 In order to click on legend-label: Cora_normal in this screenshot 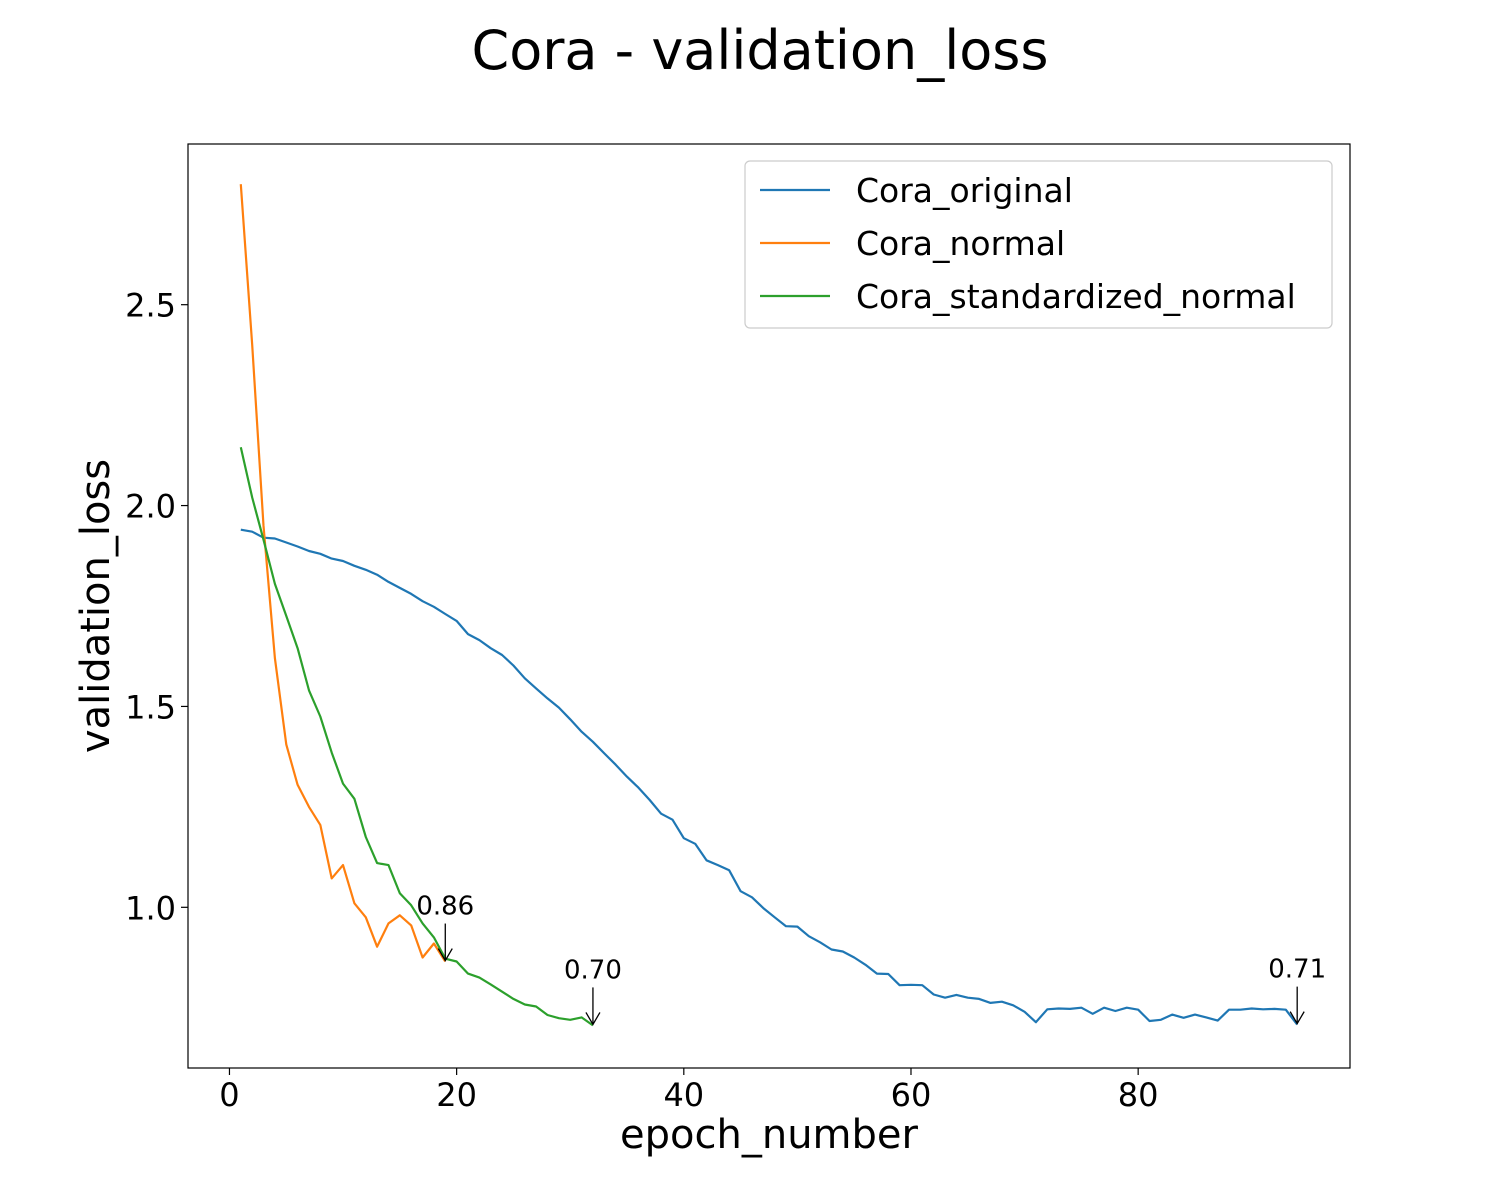, I will do `click(960, 243)`.